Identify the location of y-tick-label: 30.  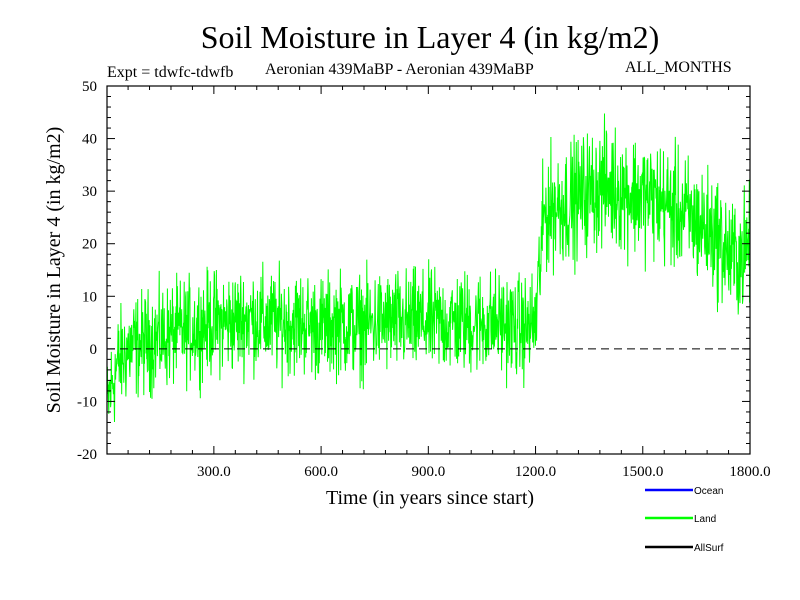
(89, 192).